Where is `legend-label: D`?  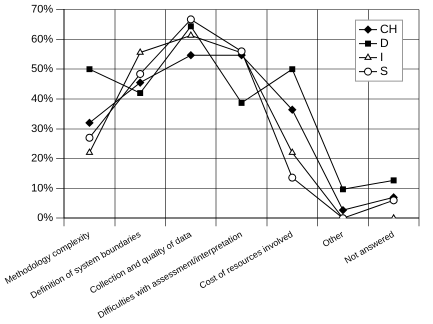
legend-label: D is located at coordinates (384, 43).